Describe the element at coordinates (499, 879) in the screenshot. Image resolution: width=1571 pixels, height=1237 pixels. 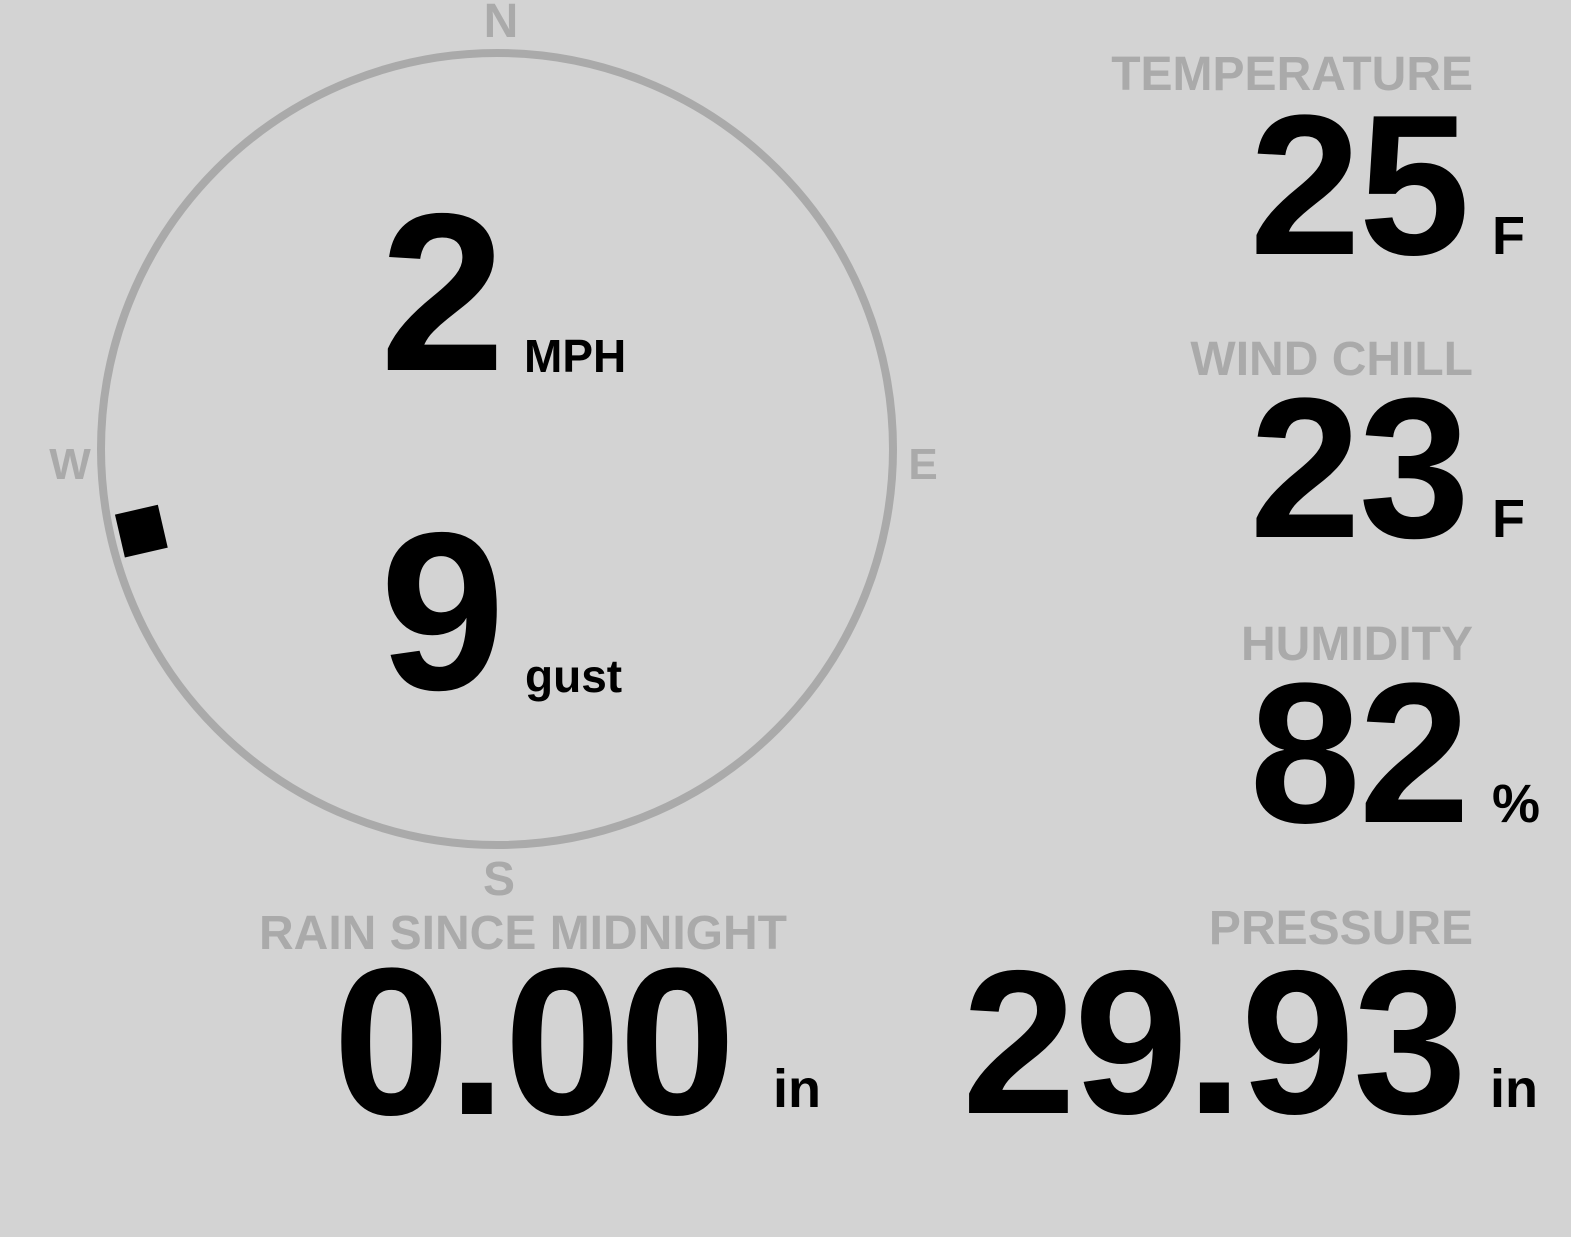
I see `compass-south: S` at that location.